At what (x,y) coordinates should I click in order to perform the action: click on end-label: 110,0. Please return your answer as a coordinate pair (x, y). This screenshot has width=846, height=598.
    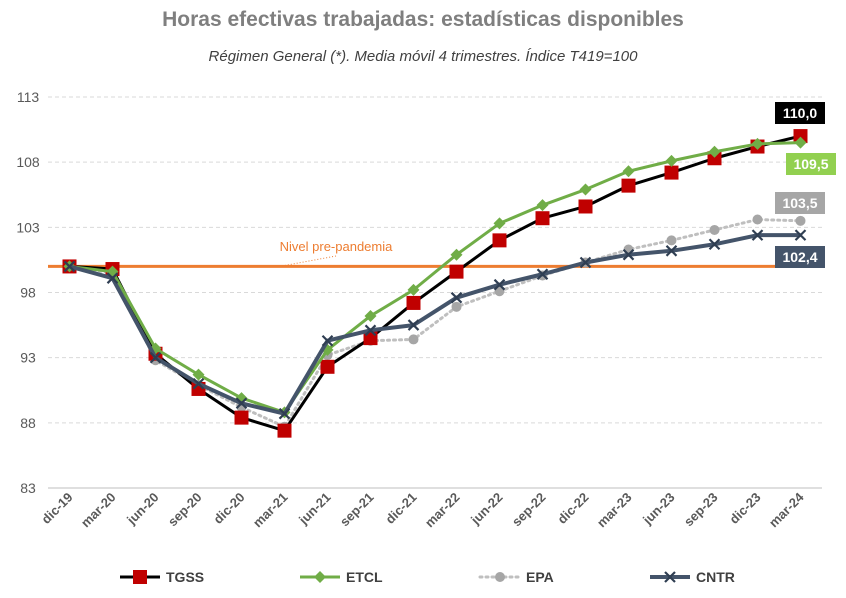
    Looking at the image, I should click on (800, 113).